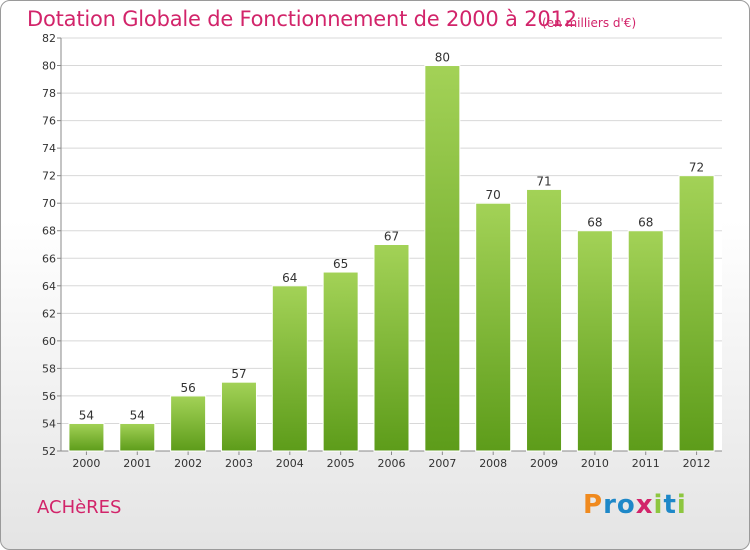 The height and width of the screenshot is (550, 750). What do you see at coordinates (341, 463) in the screenshot?
I see `x-tick-label-2005: 2005` at bounding box center [341, 463].